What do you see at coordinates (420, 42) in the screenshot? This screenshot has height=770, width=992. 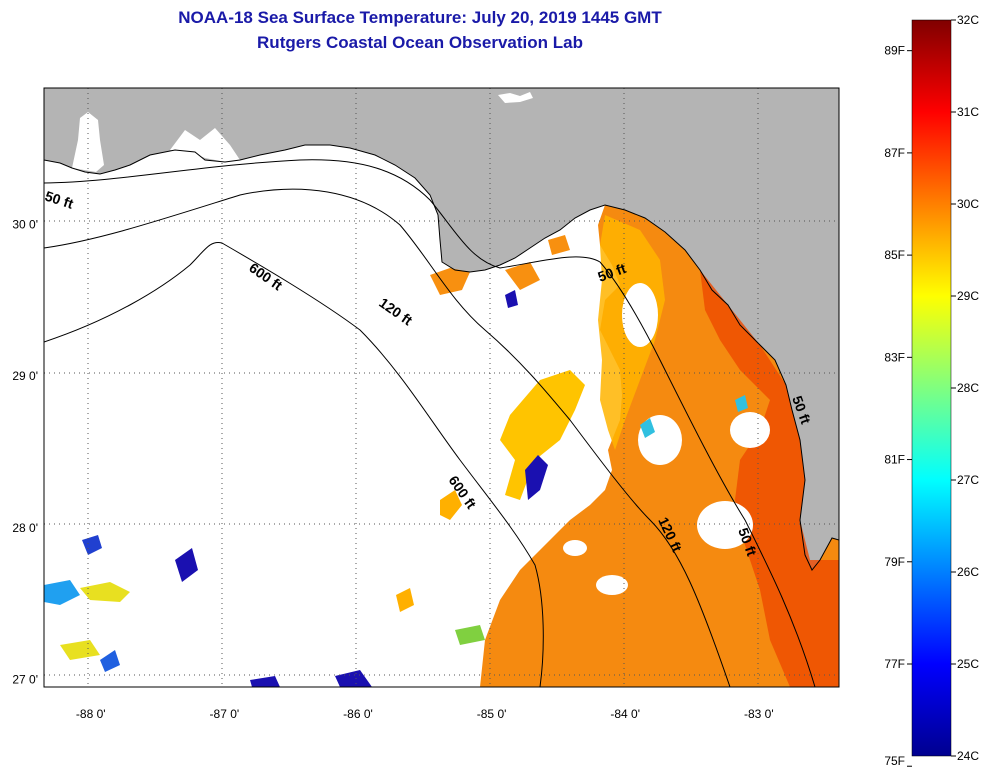 I see `map-subtitle: Rutgers Coastal Ocean Observation Lab` at bounding box center [420, 42].